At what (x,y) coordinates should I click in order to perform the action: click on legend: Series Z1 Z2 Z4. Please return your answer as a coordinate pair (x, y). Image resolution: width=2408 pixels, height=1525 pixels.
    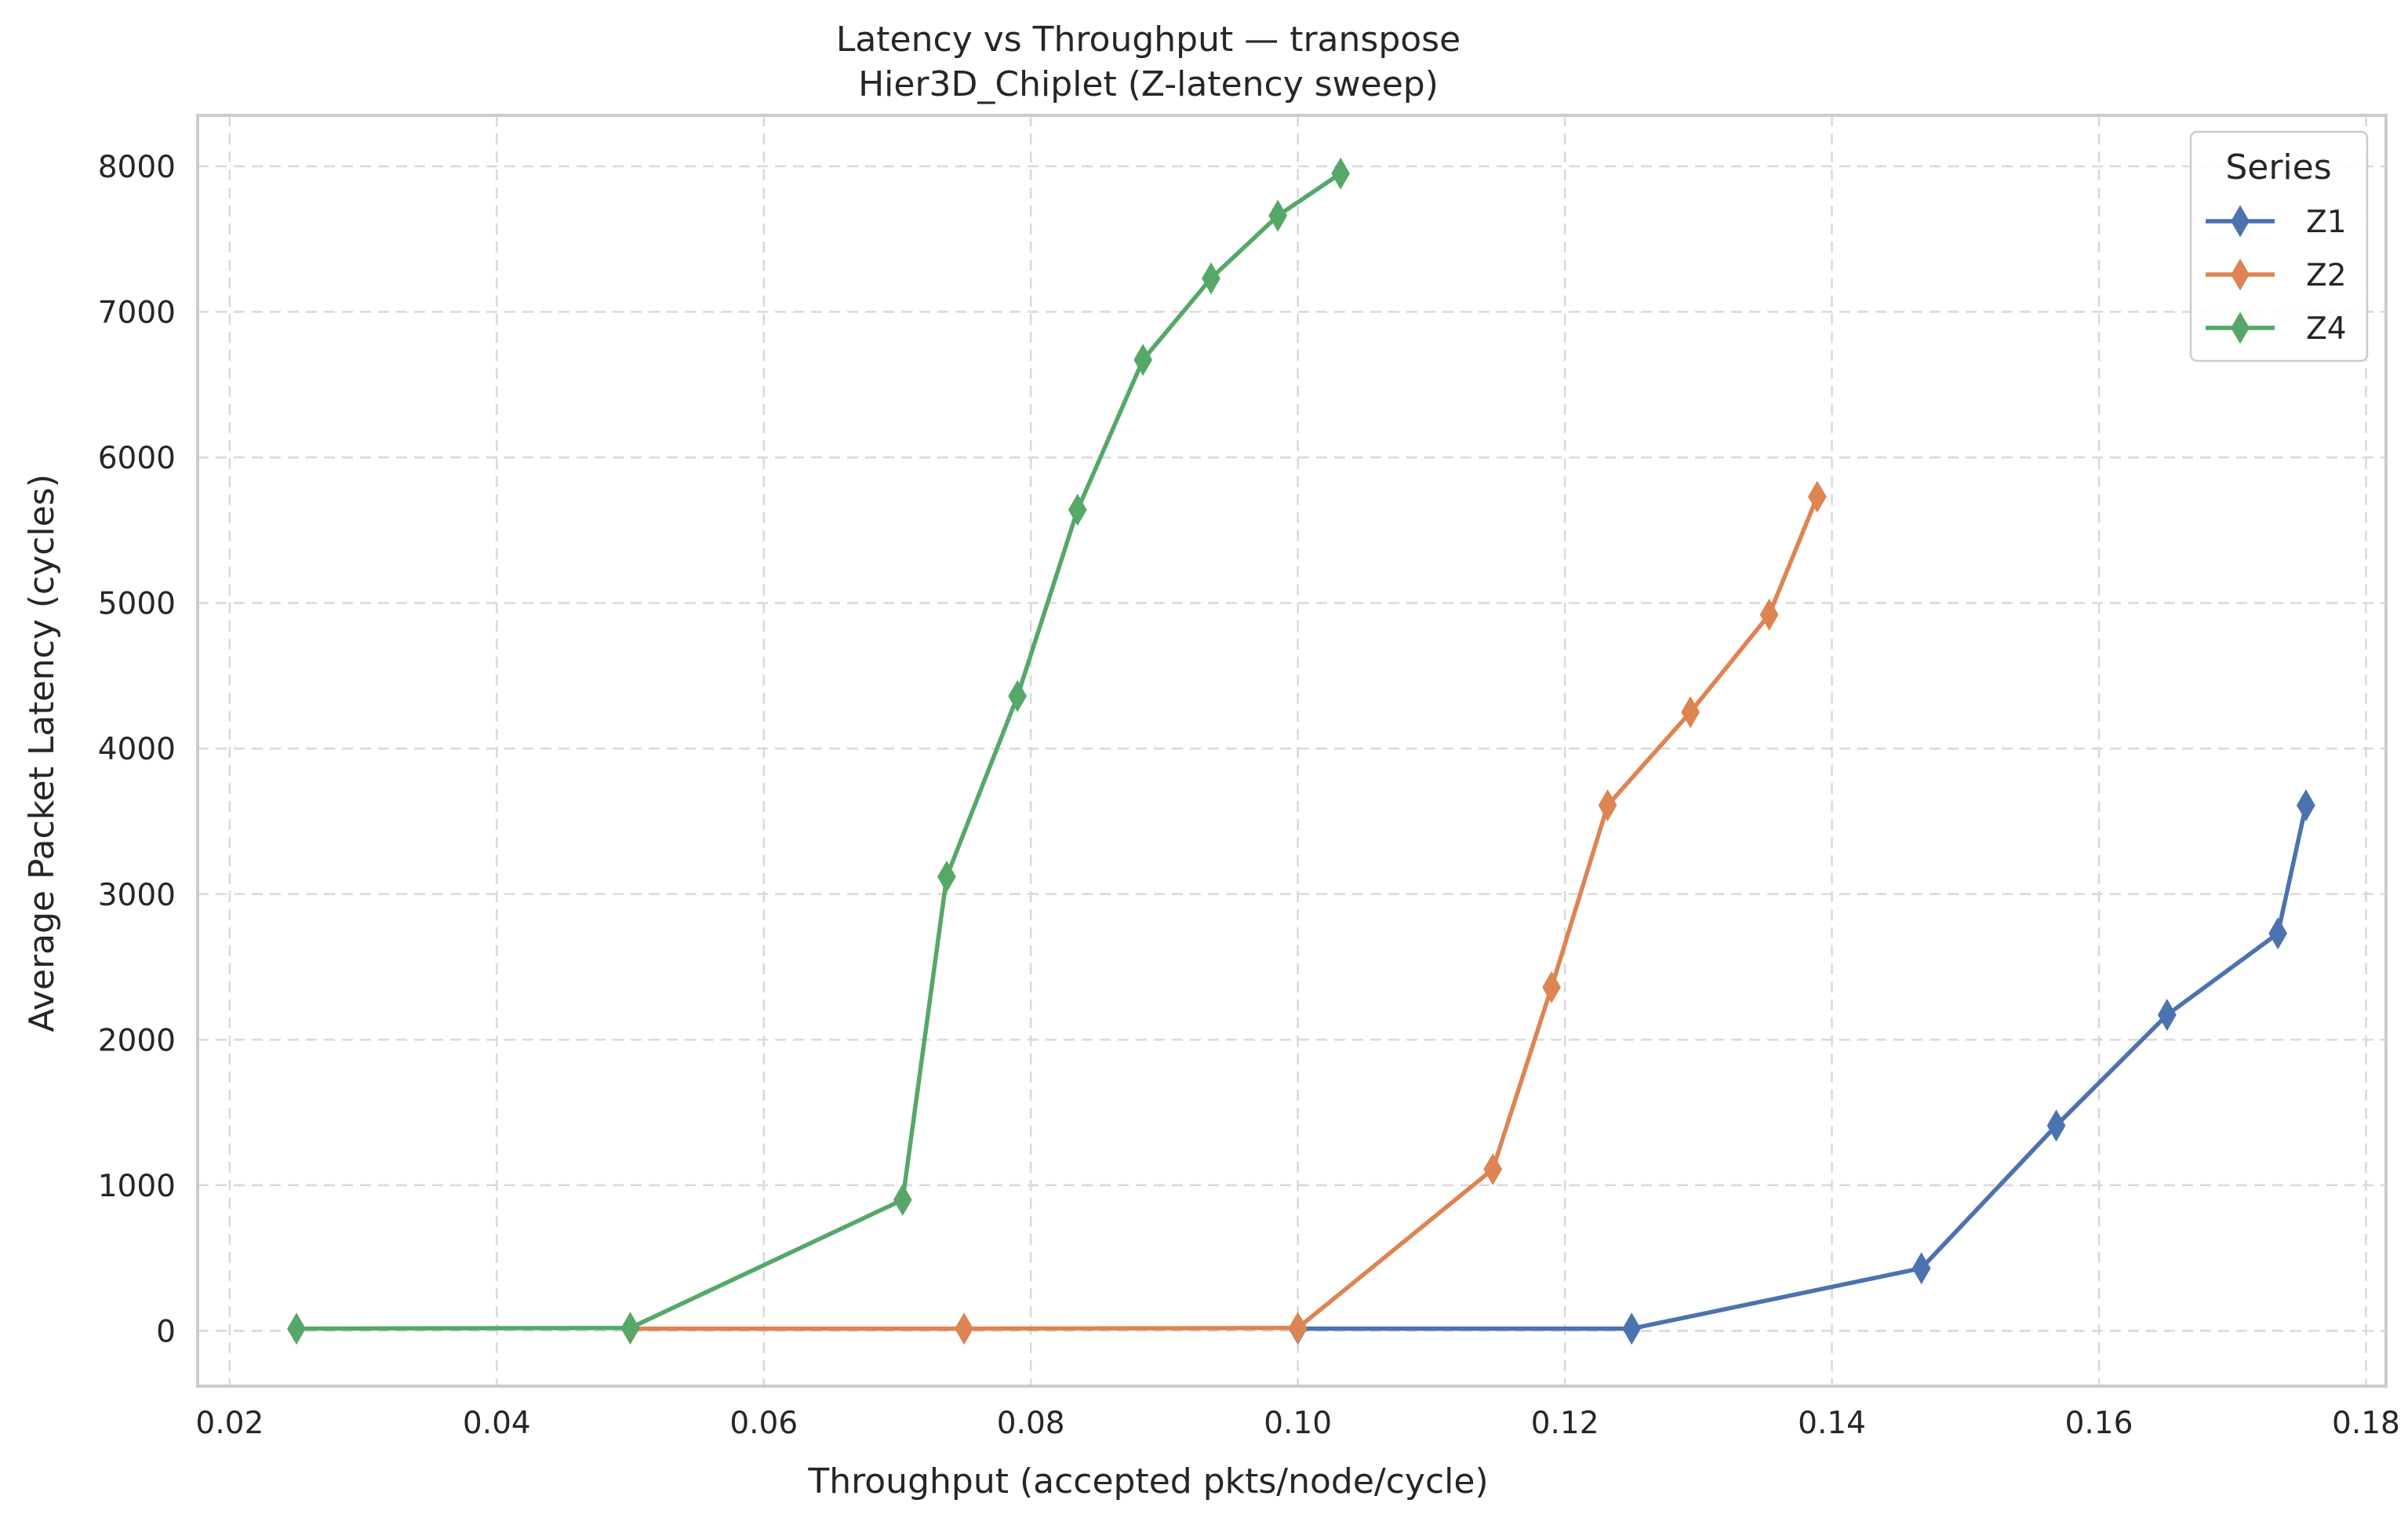
    Looking at the image, I should click on (2279, 246).